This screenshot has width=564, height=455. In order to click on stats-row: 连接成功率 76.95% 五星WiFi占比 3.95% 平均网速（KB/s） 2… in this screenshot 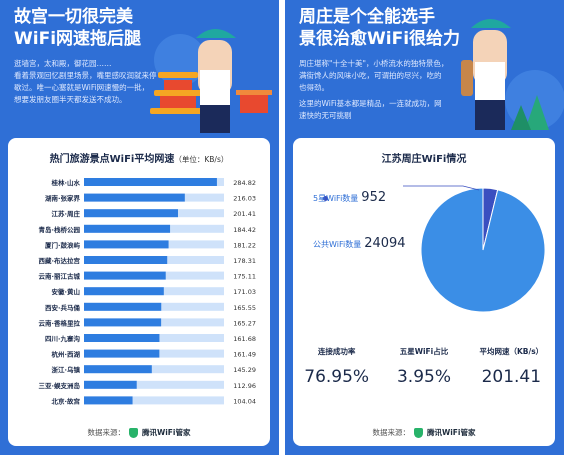, I will do `click(424, 366)`.